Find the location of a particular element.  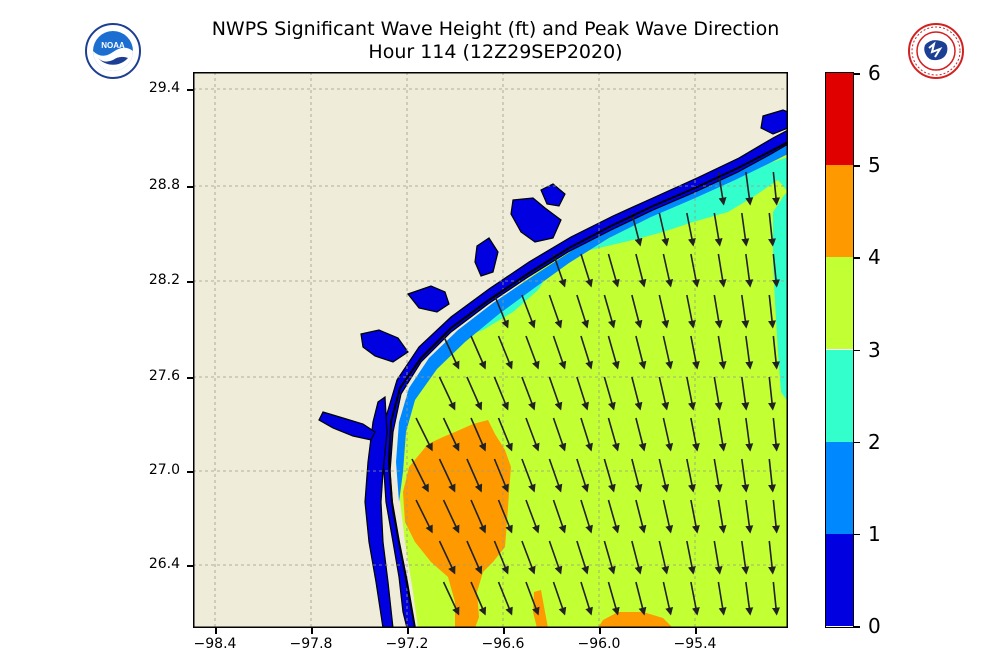

colorbar-tick-label: 2 is located at coordinates (874, 441).